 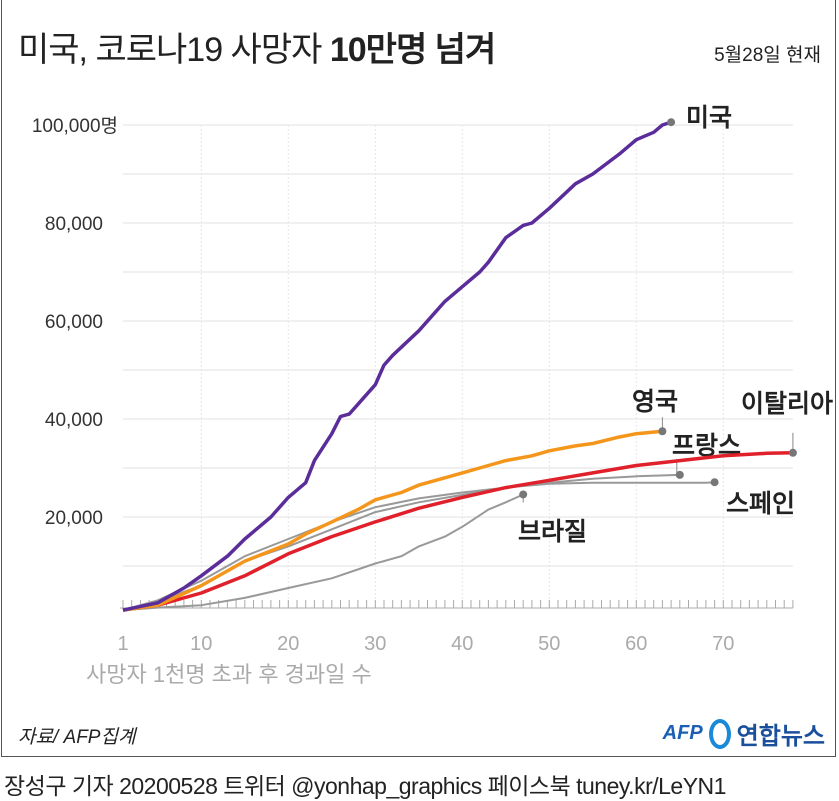 I want to click on date-label: 5월28일 현재, so click(x=767, y=55).